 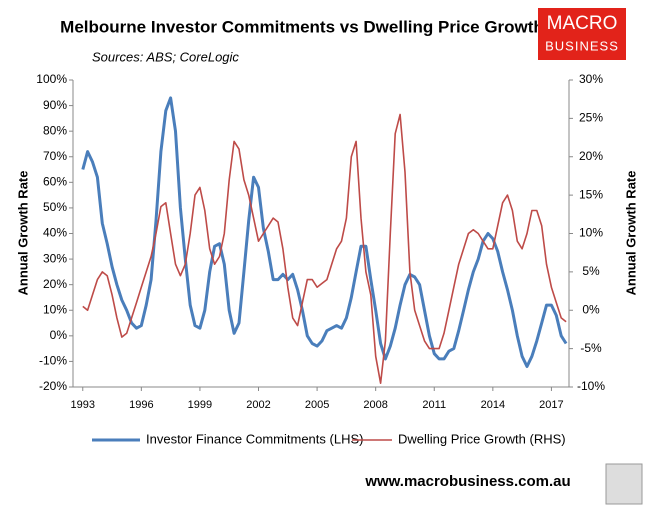 What do you see at coordinates (141, 405) in the screenshot?
I see `x-tick-label: 1996` at bounding box center [141, 405].